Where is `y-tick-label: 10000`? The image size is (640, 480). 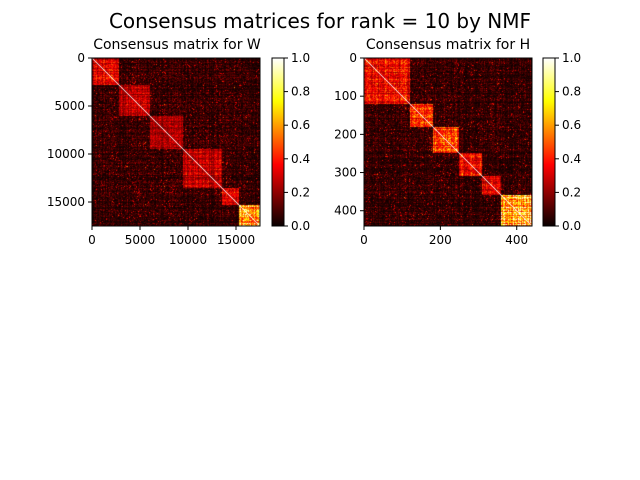
y-tick-label: 10000 is located at coordinates (66, 154).